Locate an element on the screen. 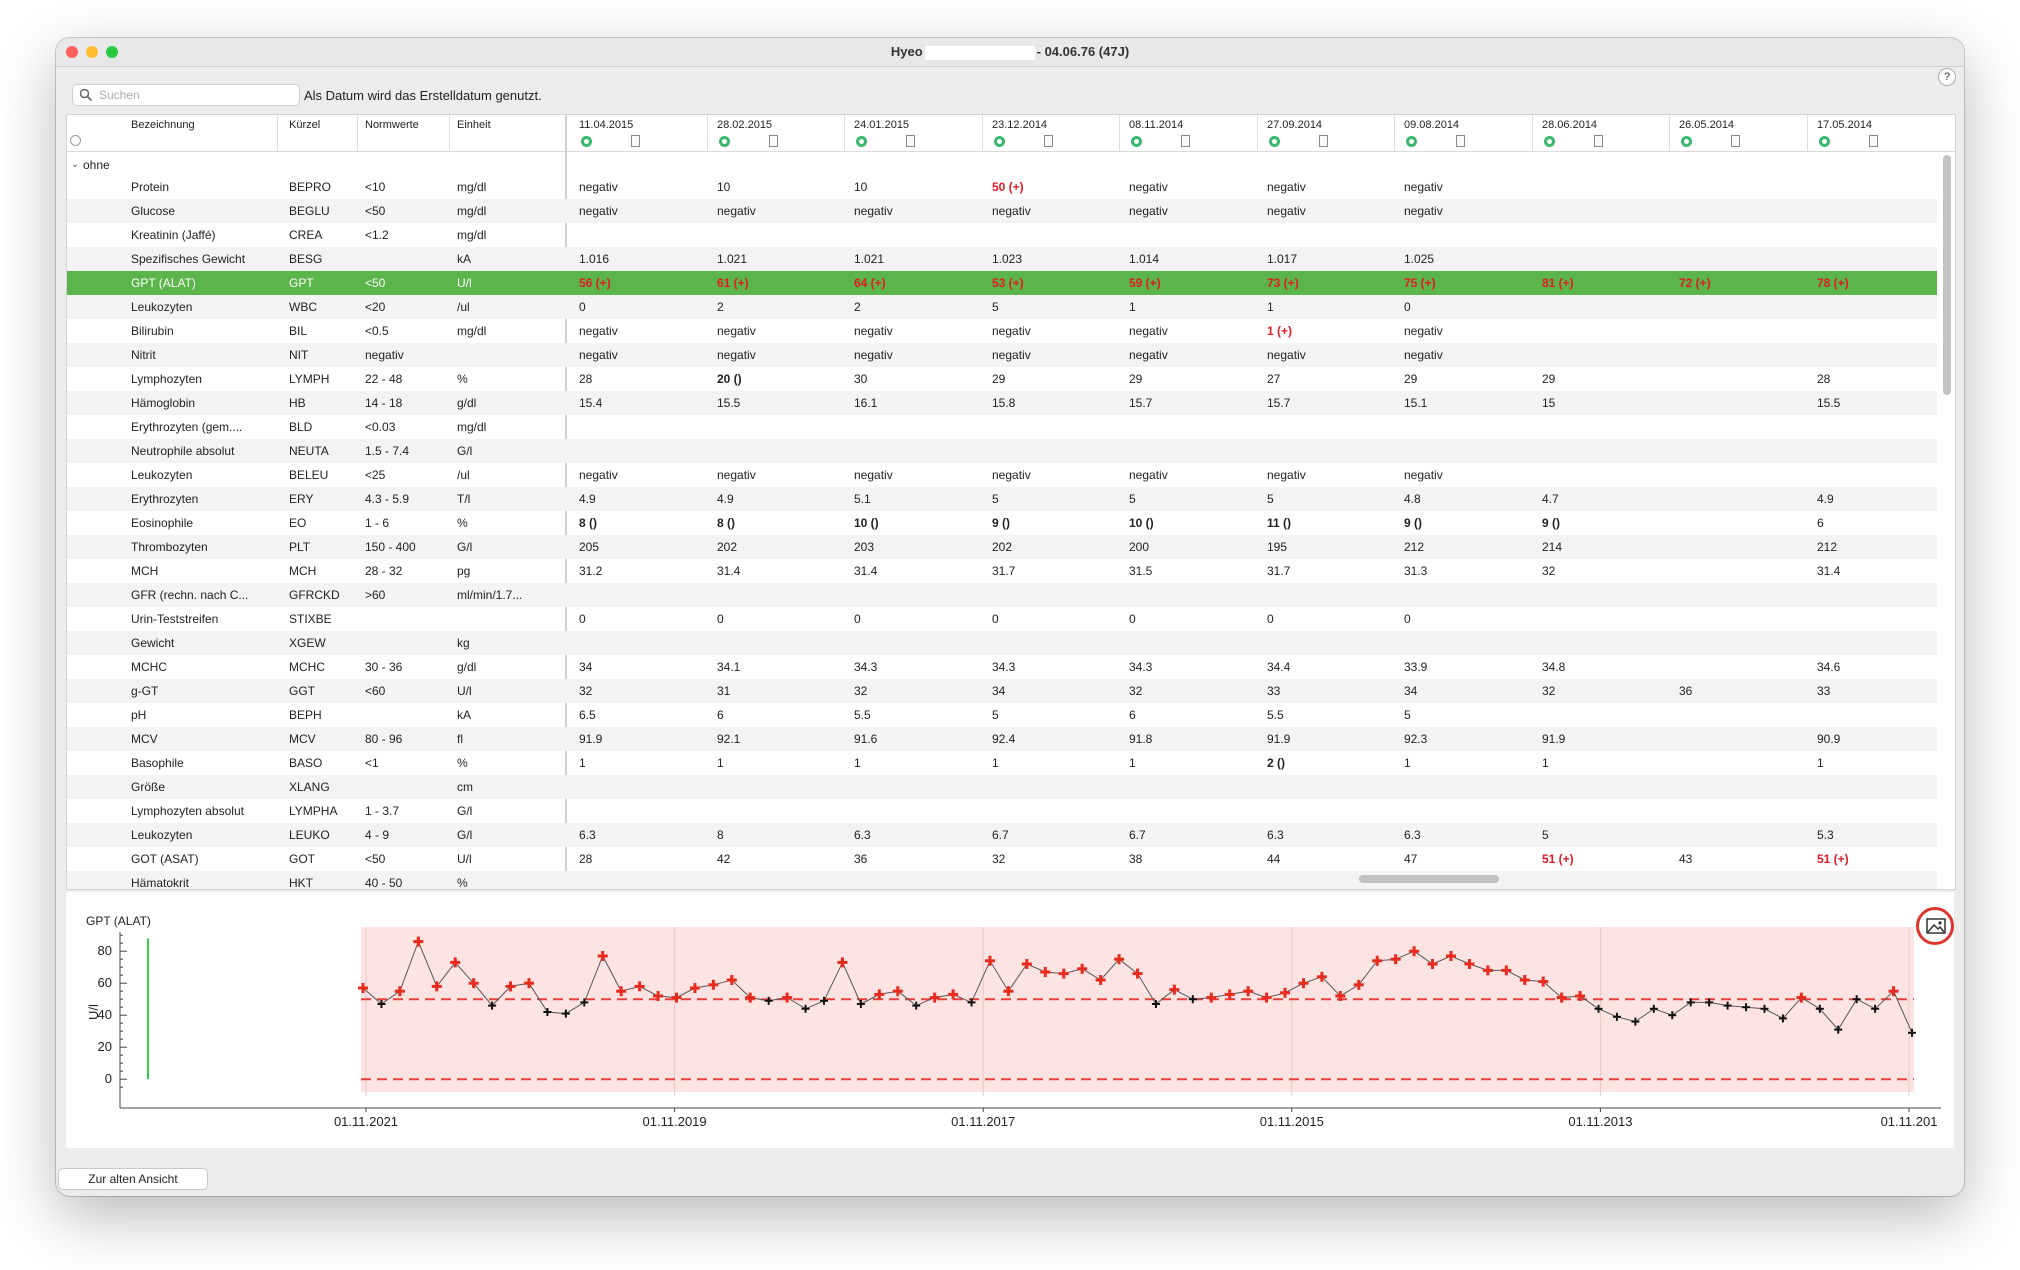  table-row: Urin-Teststreifen STIXBE 0 0 0 0 0 0 0 is located at coordinates (1002, 619).